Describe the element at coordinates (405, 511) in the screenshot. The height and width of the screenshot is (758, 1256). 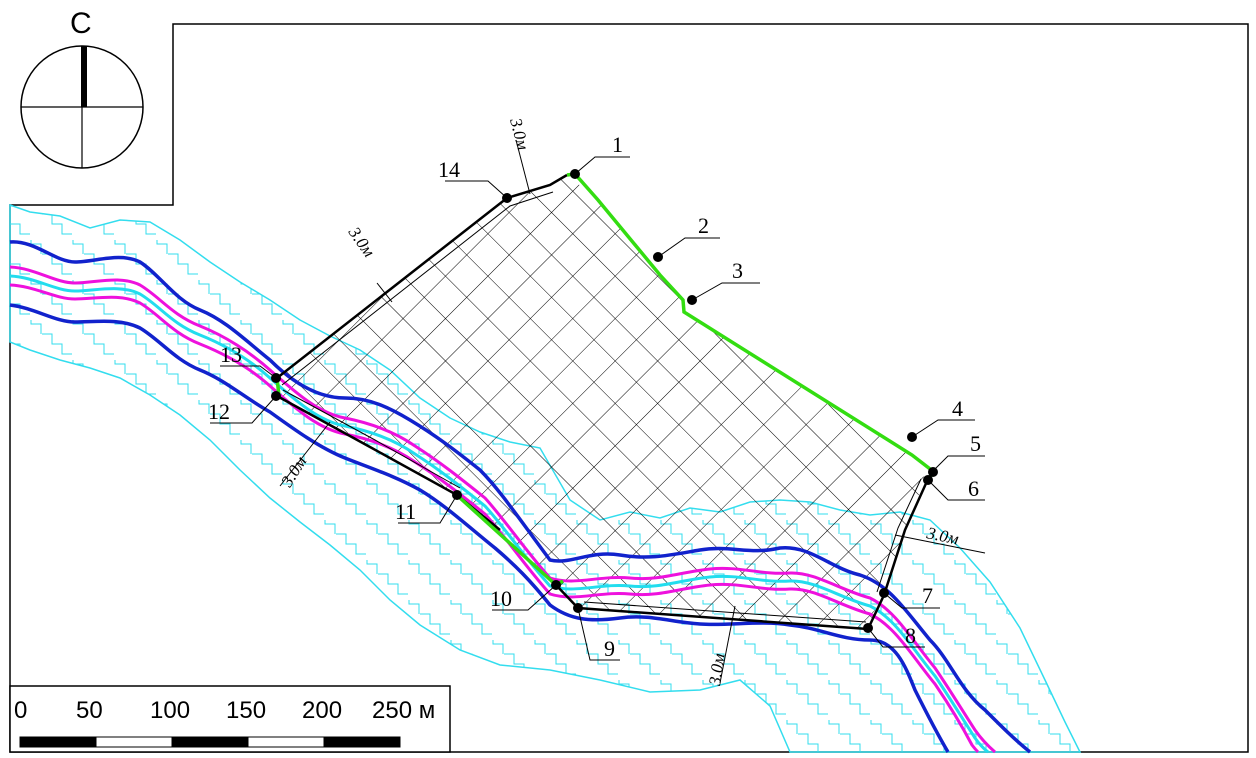
I see `point-label-11: 11` at that location.